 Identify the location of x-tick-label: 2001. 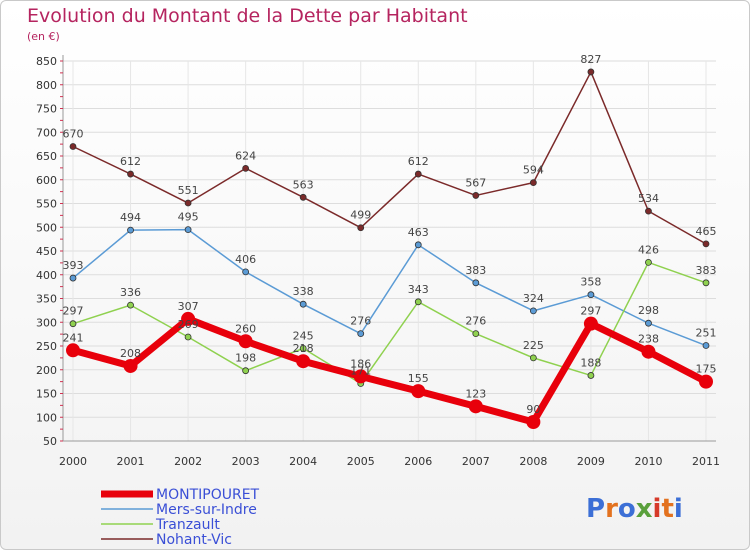
(131, 461).